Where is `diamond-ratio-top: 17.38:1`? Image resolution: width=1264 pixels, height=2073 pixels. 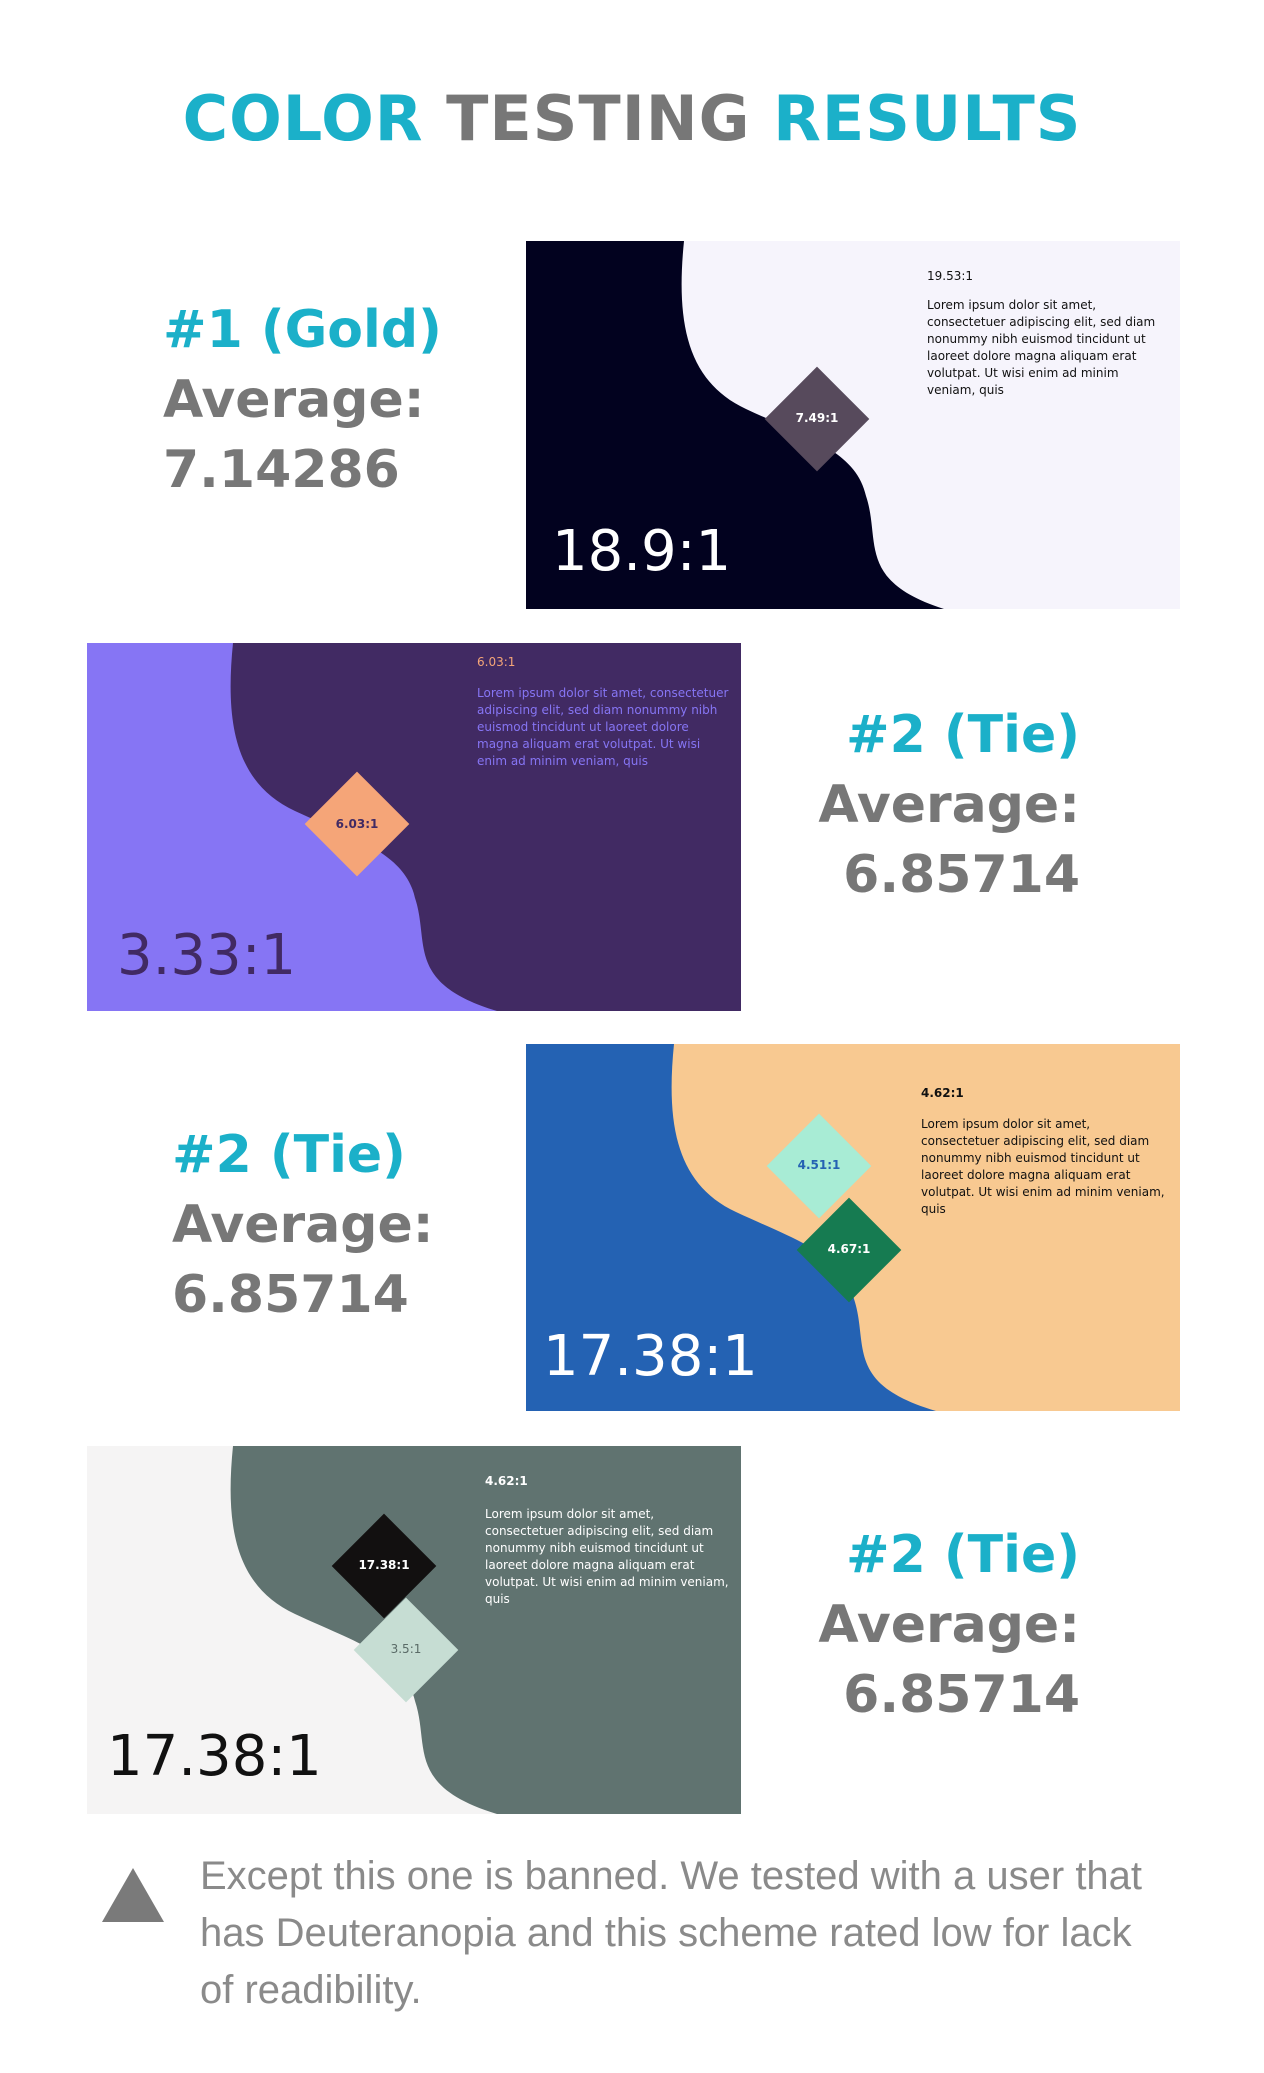 diamond-ratio-top: 17.38:1 is located at coordinates (384, 1565).